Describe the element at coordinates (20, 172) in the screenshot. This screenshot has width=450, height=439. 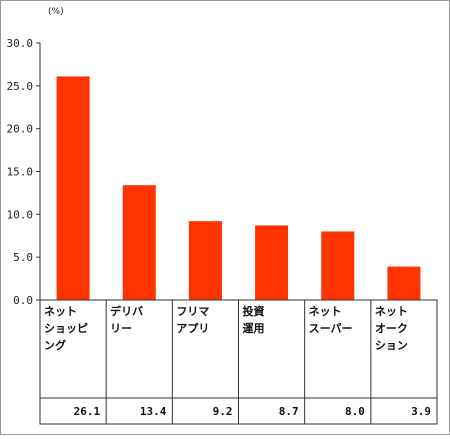
I see `y-tick-label: 15.0` at that location.